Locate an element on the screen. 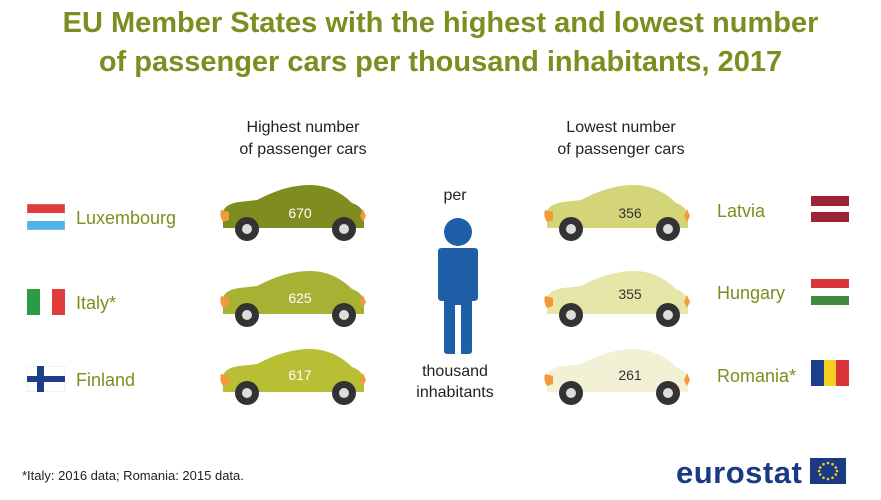 Image resolution: width=881 pixels, height=500 pixels. country-label: Romania* is located at coordinates (757, 376).